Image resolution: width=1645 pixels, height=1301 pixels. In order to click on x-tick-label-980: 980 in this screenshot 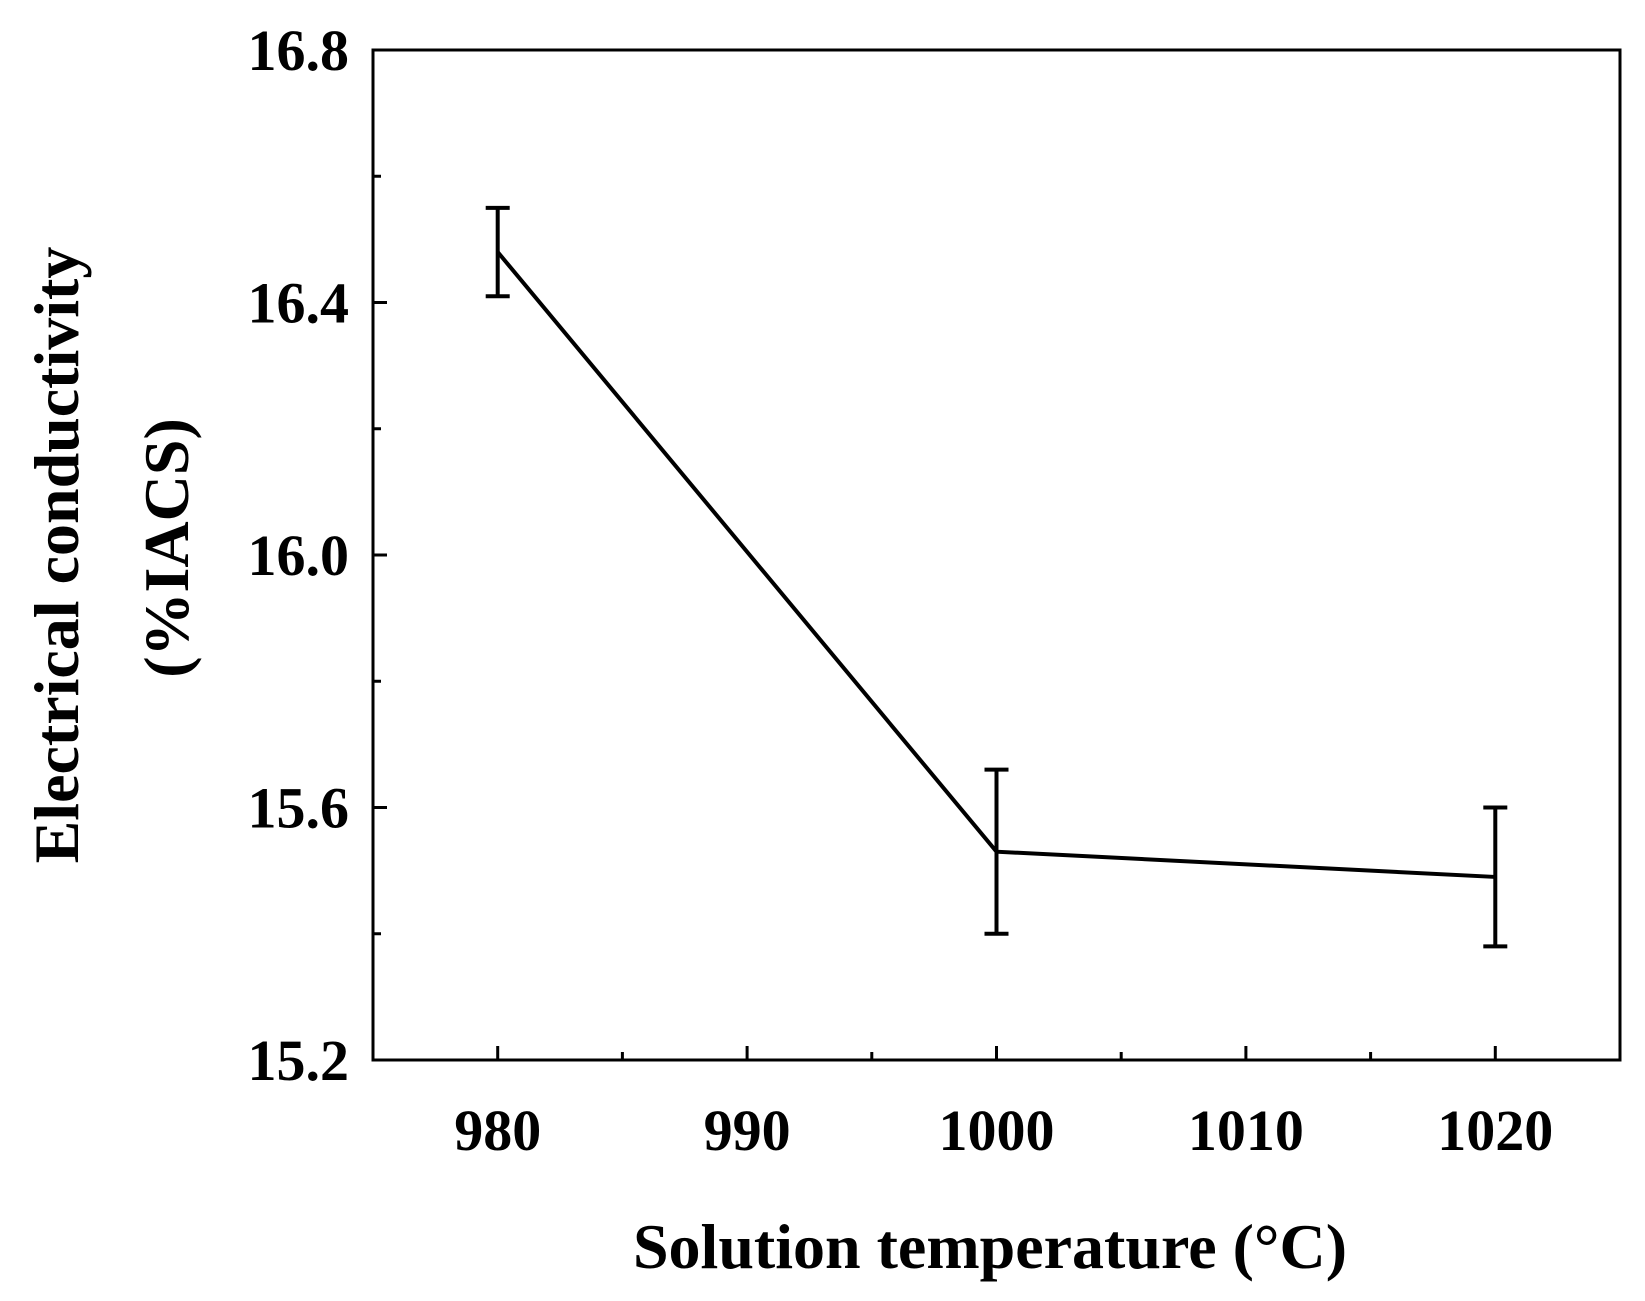, I will do `click(497, 1130)`.